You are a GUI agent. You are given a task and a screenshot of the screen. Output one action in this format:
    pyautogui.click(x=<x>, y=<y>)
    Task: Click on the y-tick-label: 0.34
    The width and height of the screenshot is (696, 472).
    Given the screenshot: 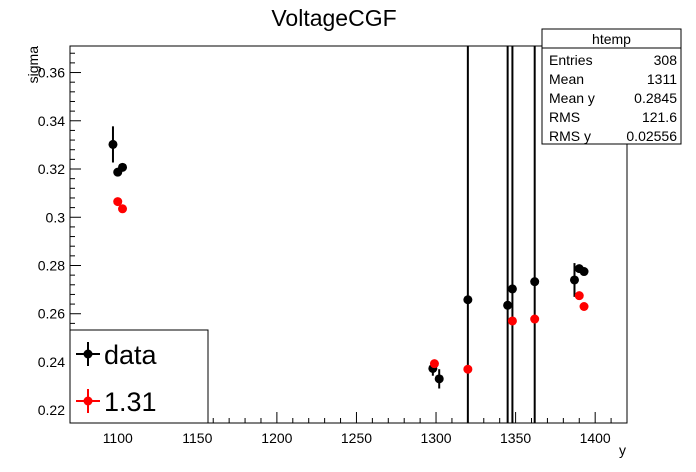 What is the action you would take?
    pyautogui.click(x=51, y=121)
    